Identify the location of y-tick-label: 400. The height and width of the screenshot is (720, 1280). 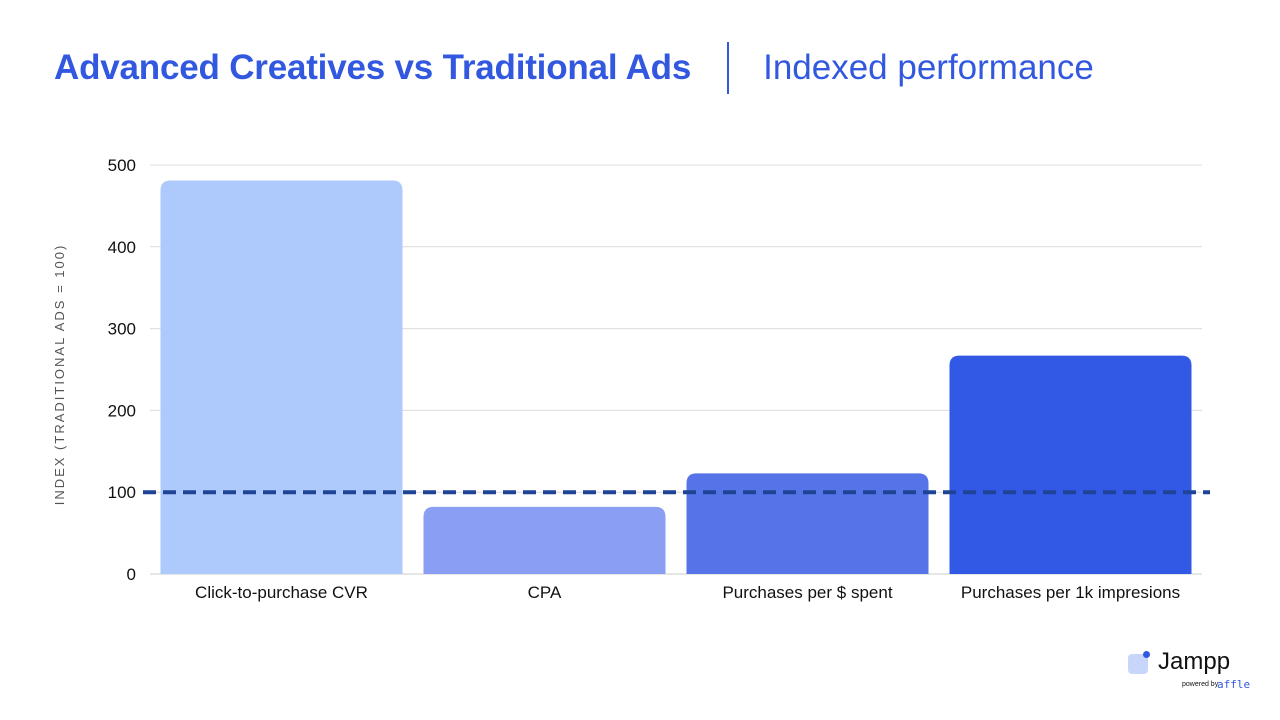
(122, 247).